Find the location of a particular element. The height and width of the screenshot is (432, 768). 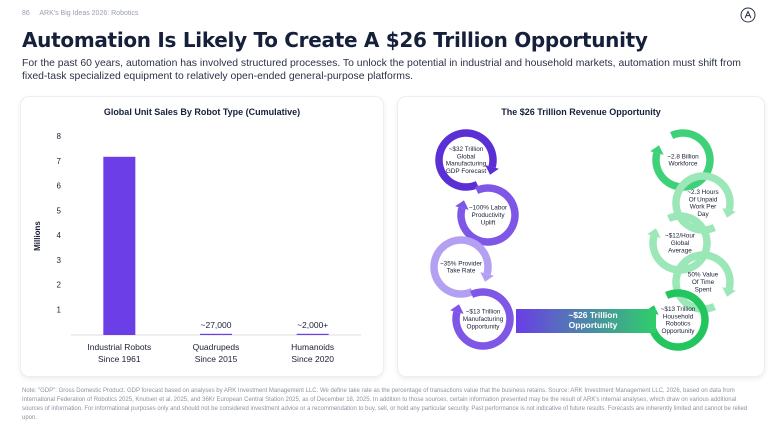

node-label: ~$12/Hour Global Average is located at coordinates (680, 243).